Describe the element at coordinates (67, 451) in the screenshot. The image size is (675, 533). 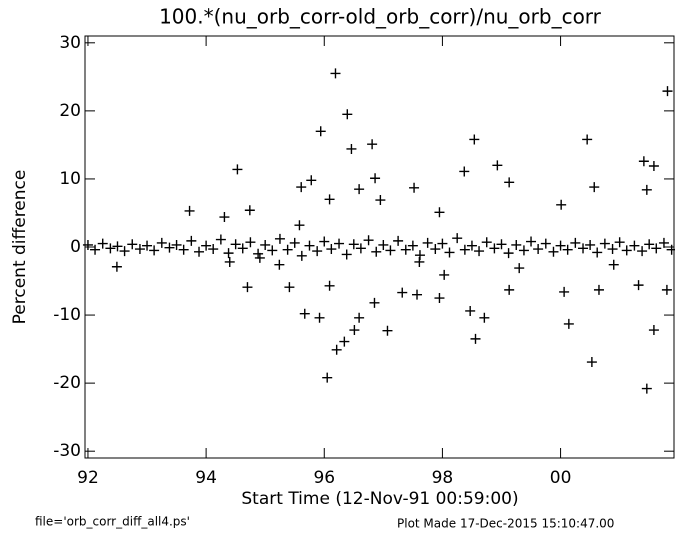
I see `y-tick-label: -30` at that location.